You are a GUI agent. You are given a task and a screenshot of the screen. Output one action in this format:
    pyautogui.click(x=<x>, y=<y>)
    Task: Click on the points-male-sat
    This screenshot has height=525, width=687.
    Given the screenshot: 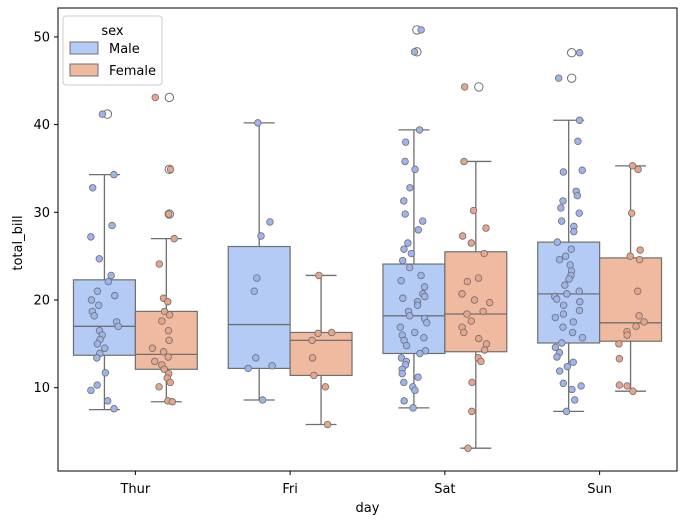 What is the action you would take?
    pyautogui.click(x=413, y=219)
    